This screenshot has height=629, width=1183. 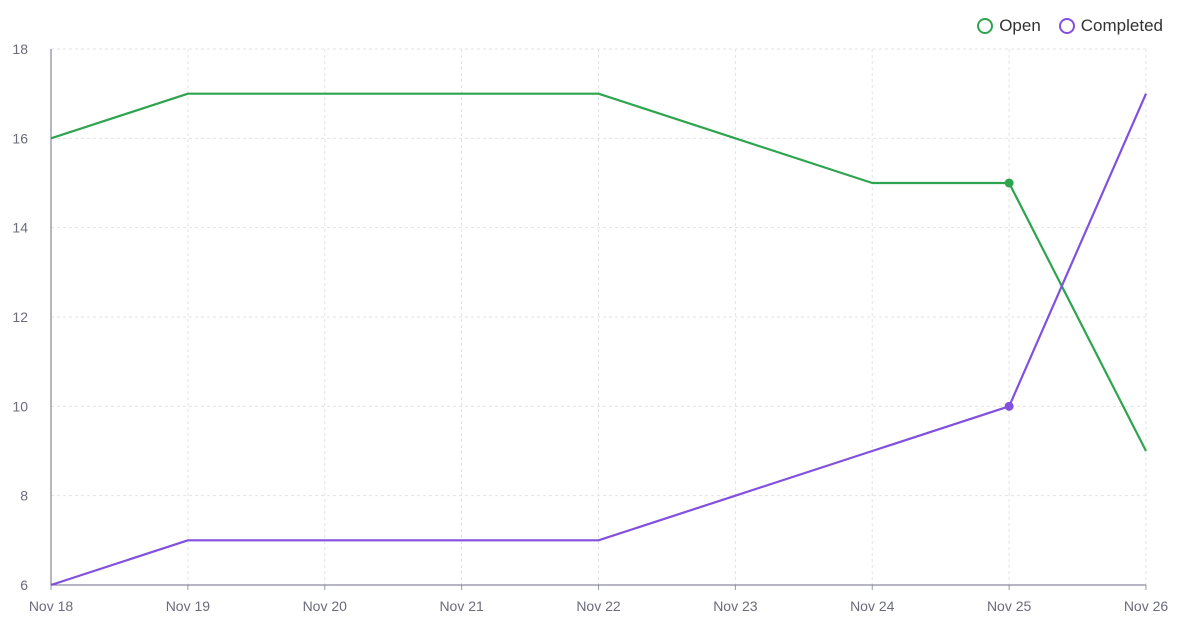 What do you see at coordinates (1009, 294) in the screenshot?
I see `point-markers` at bounding box center [1009, 294].